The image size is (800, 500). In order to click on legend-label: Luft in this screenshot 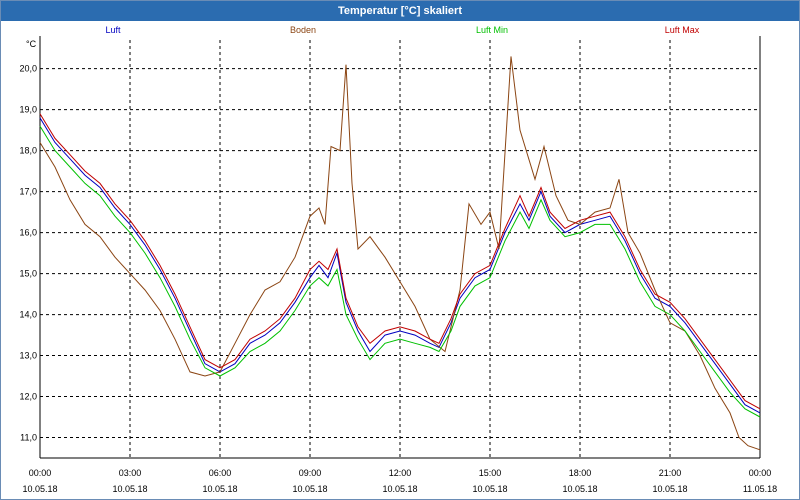, I will do `click(113, 30)`.